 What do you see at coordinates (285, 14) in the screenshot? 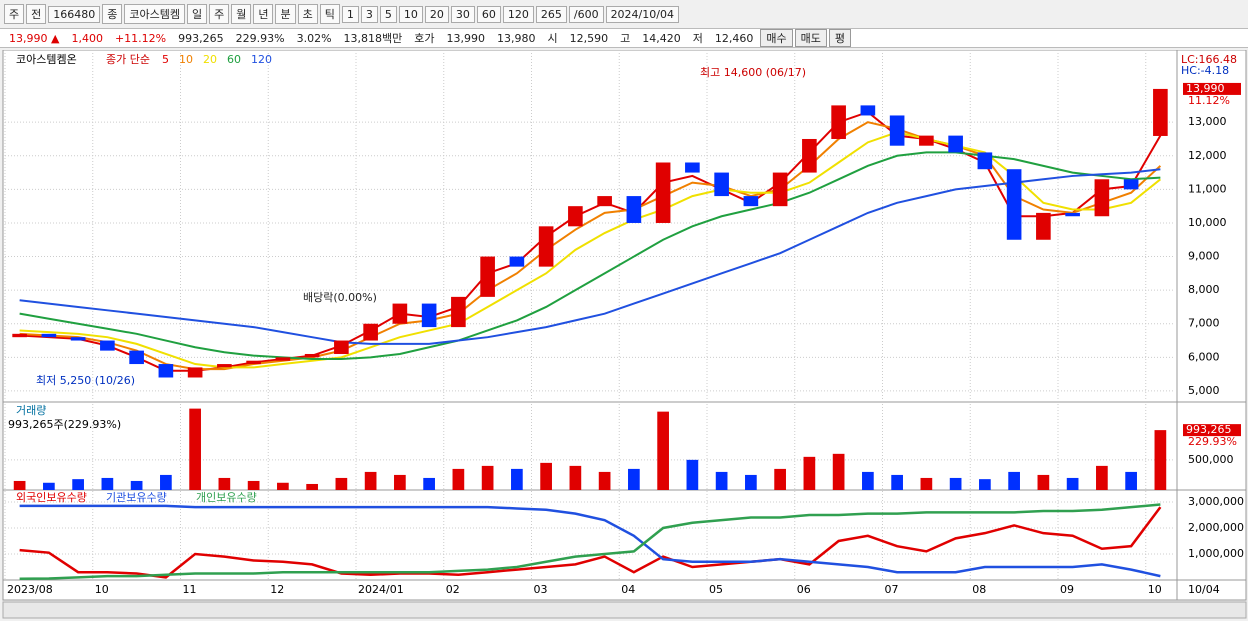
I see `toolbar-item: 분` at bounding box center [285, 14].